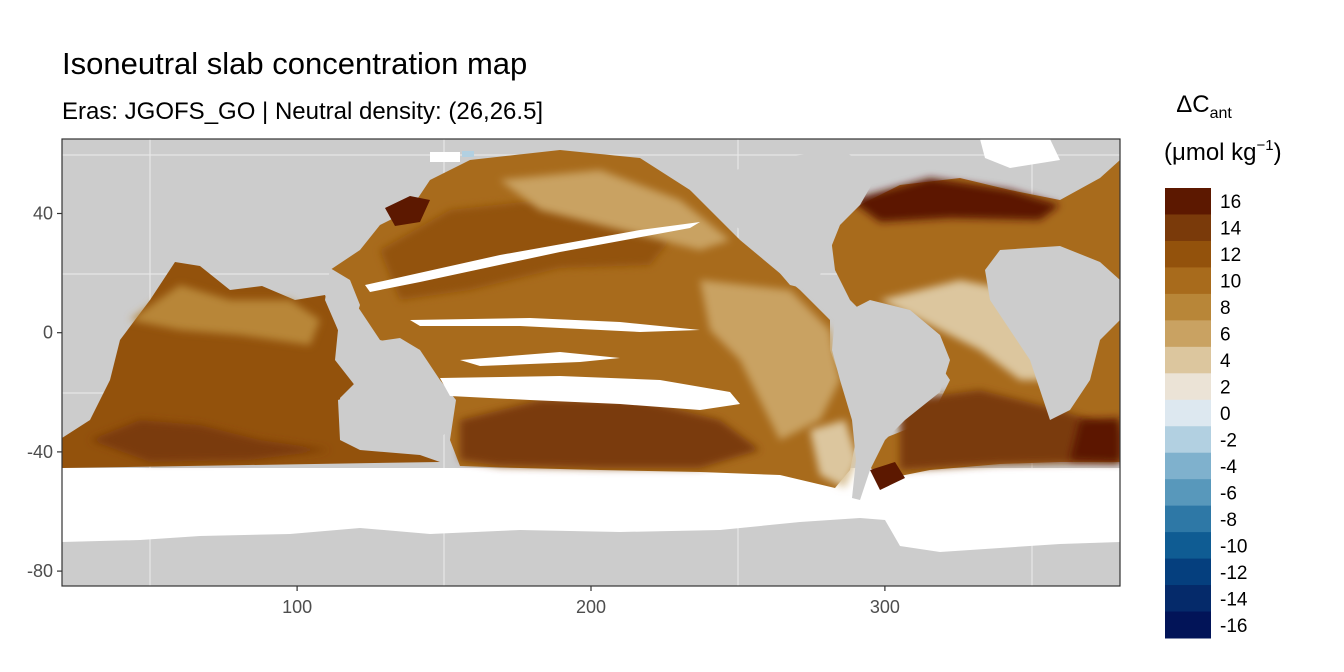 The width and height of the screenshot is (1344, 672). I want to click on legend-label: -2, so click(1228, 440).